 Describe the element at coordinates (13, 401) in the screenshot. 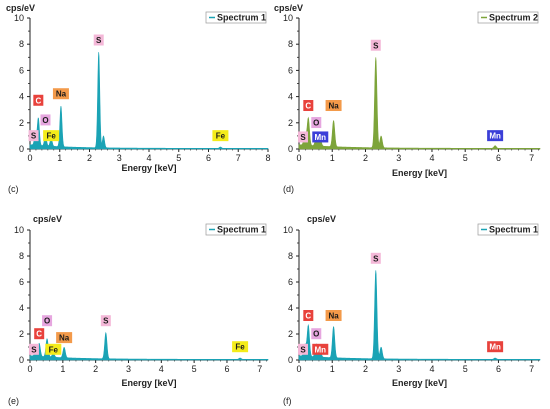

I see `panel-label: (e)` at that location.